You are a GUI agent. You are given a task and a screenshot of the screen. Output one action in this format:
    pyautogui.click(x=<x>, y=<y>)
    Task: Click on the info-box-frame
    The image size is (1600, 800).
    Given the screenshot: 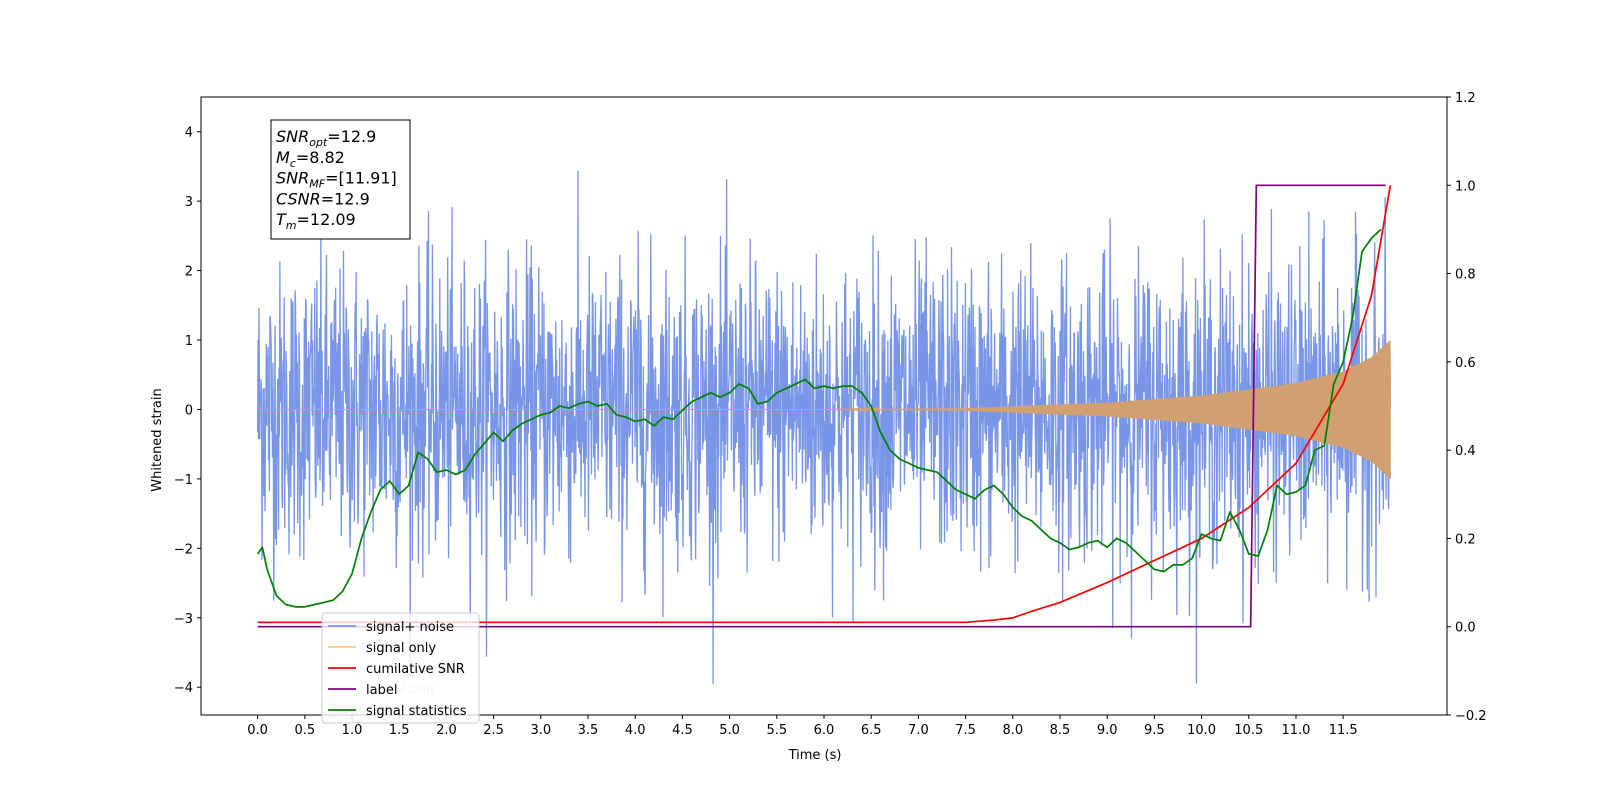 What is the action you would take?
    pyautogui.click(x=340, y=179)
    